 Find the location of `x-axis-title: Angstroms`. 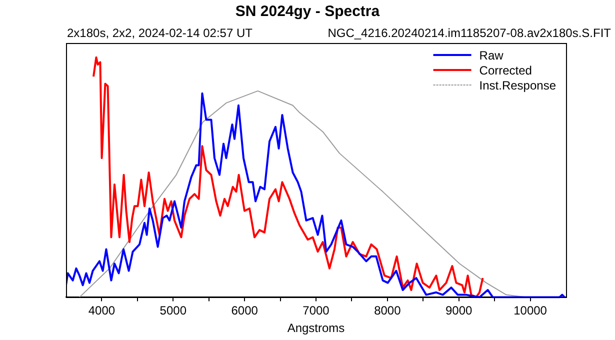

x-axis-title: Angstroms is located at coordinates (316, 328).